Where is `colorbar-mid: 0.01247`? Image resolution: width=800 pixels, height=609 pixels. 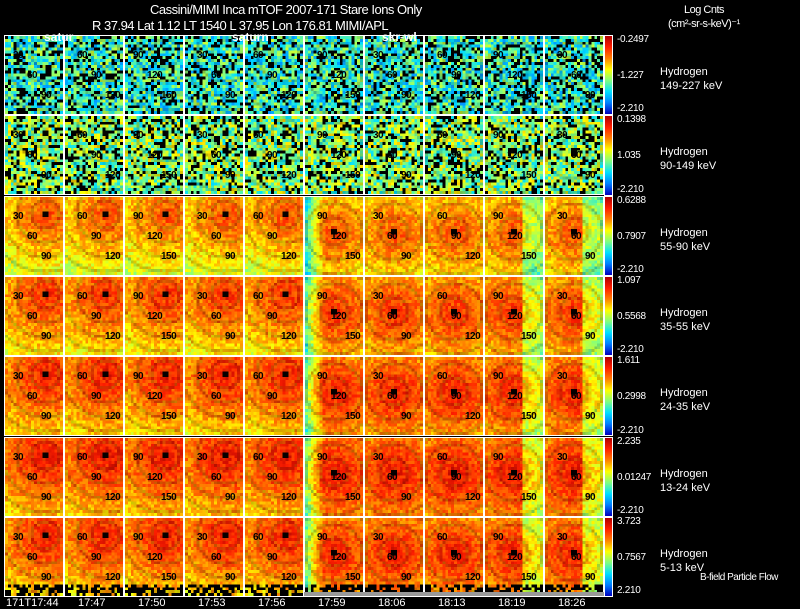
colorbar-mid: 0.01247 is located at coordinates (634, 477).